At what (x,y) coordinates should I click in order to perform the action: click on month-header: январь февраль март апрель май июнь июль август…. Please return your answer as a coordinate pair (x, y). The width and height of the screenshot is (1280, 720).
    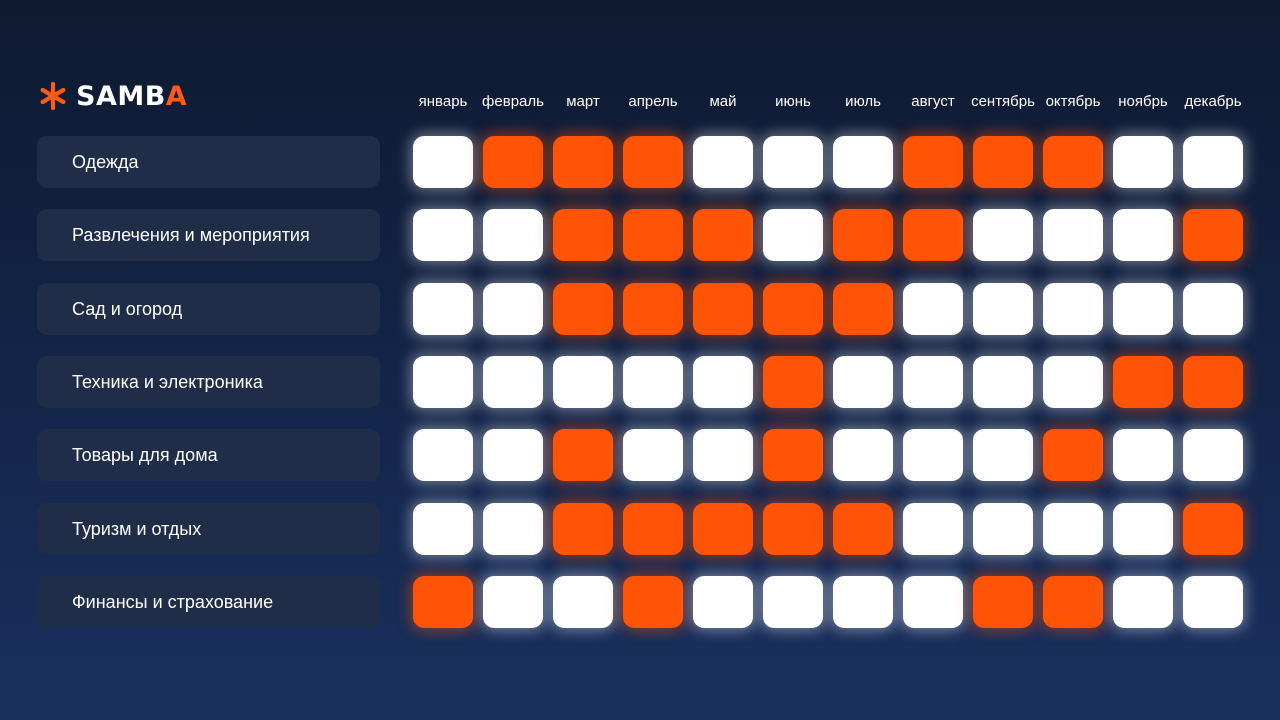
    Looking at the image, I should click on (640, 105).